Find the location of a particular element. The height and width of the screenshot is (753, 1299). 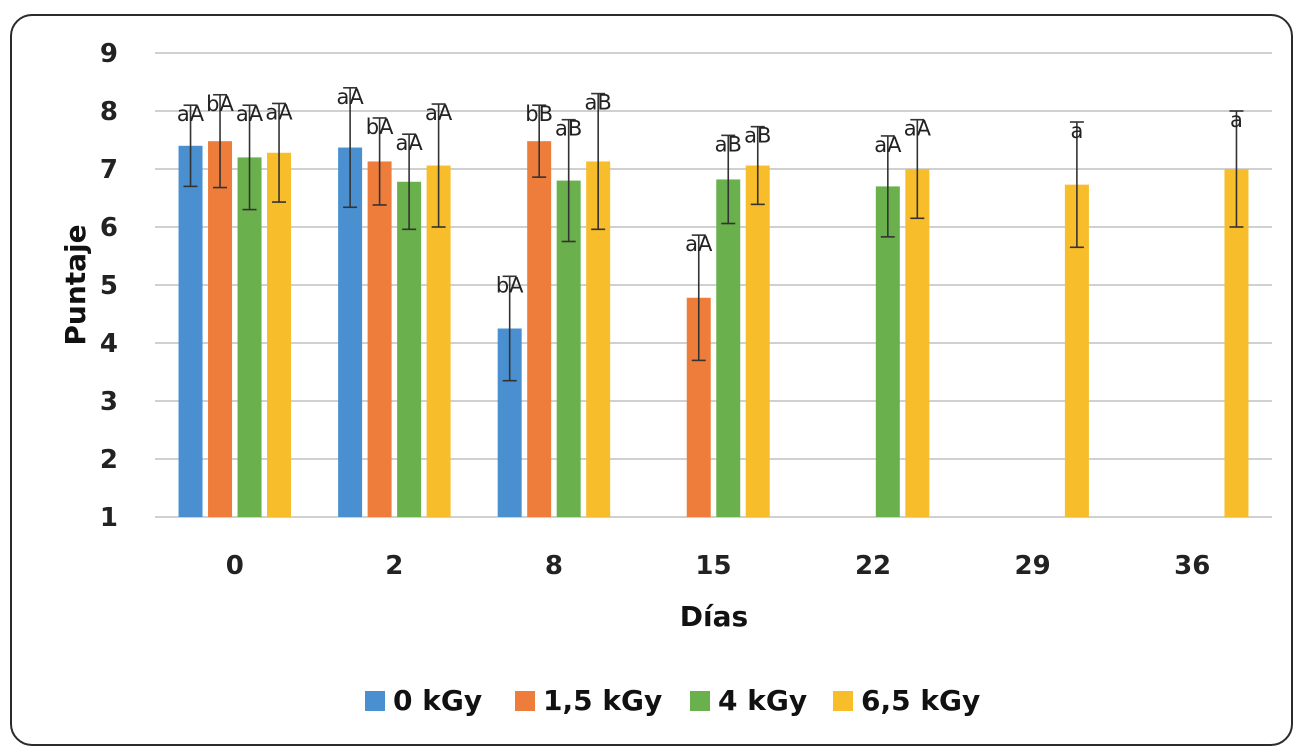

x-tick-label: 2 is located at coordinates (394, 566).